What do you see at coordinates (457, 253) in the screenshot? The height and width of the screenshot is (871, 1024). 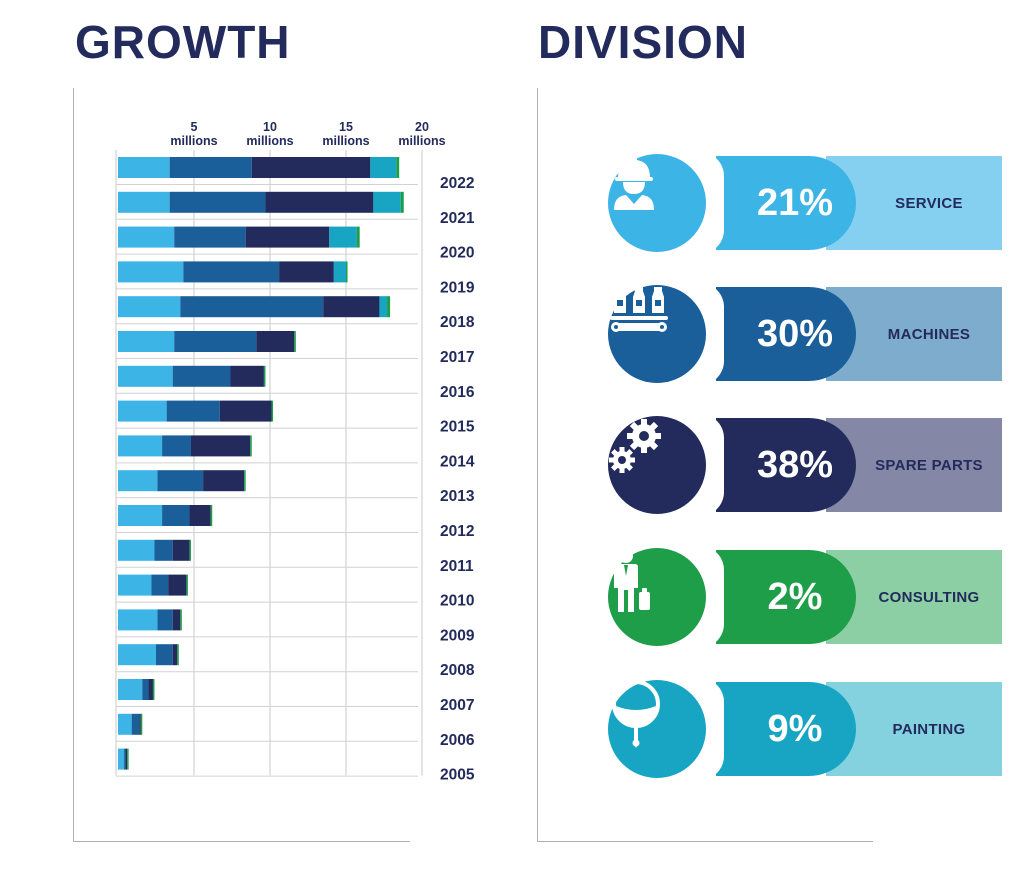 I see `year-label: 2020` at bounding box center [457, 253].